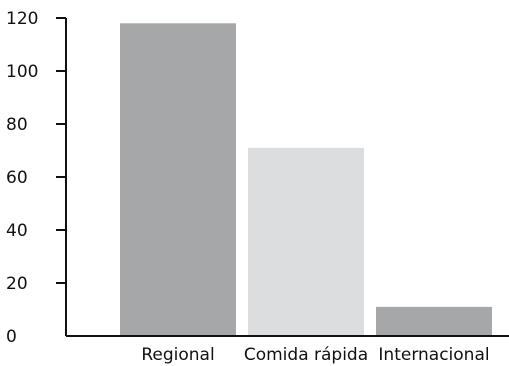  What do you see at coordinates (17, 178) in the screenshot?
I see `y-tick-label: 60` at bounding box center [17, 178].